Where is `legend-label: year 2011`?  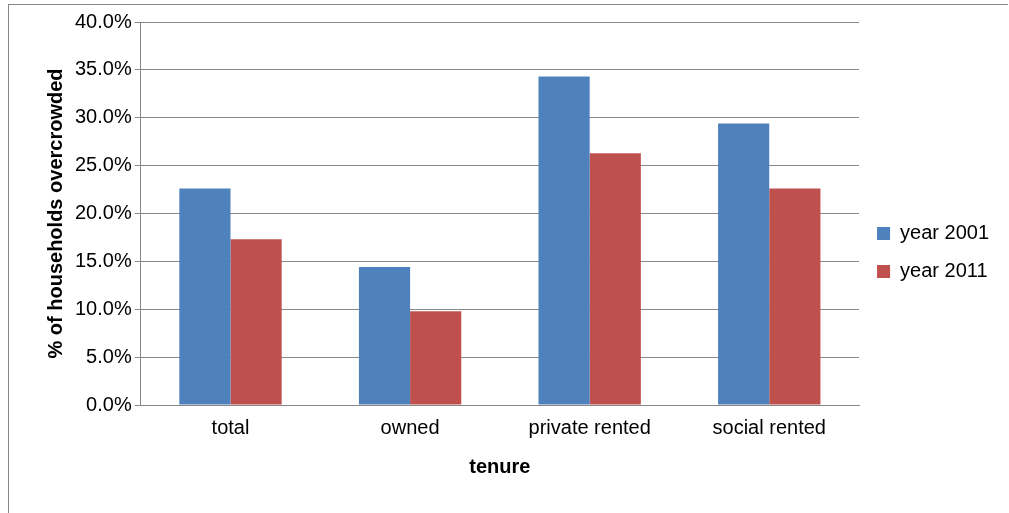
legend-label: year 2011 is located at coordinates (944, 270).